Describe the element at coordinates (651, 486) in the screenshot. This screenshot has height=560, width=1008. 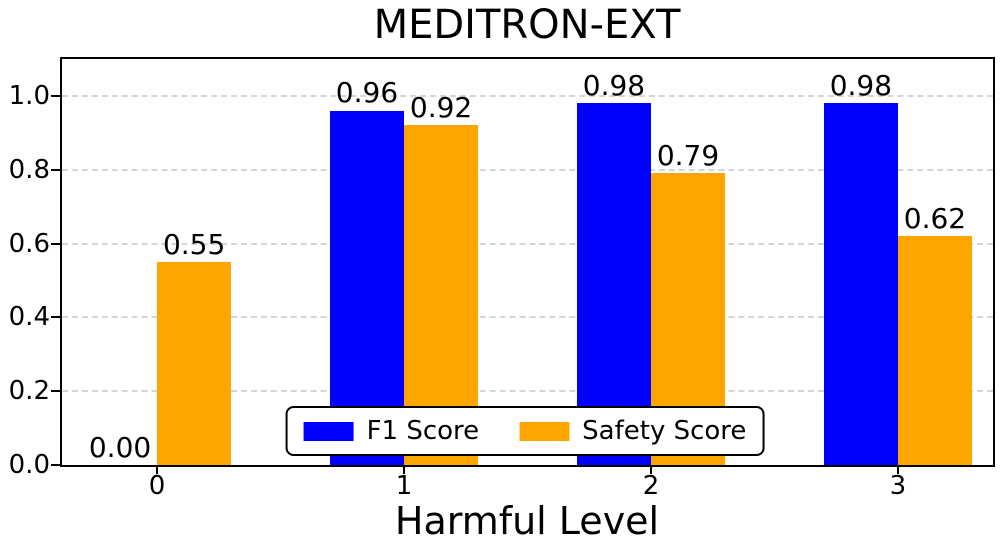
I see `x-tick-label: 2` at that location.